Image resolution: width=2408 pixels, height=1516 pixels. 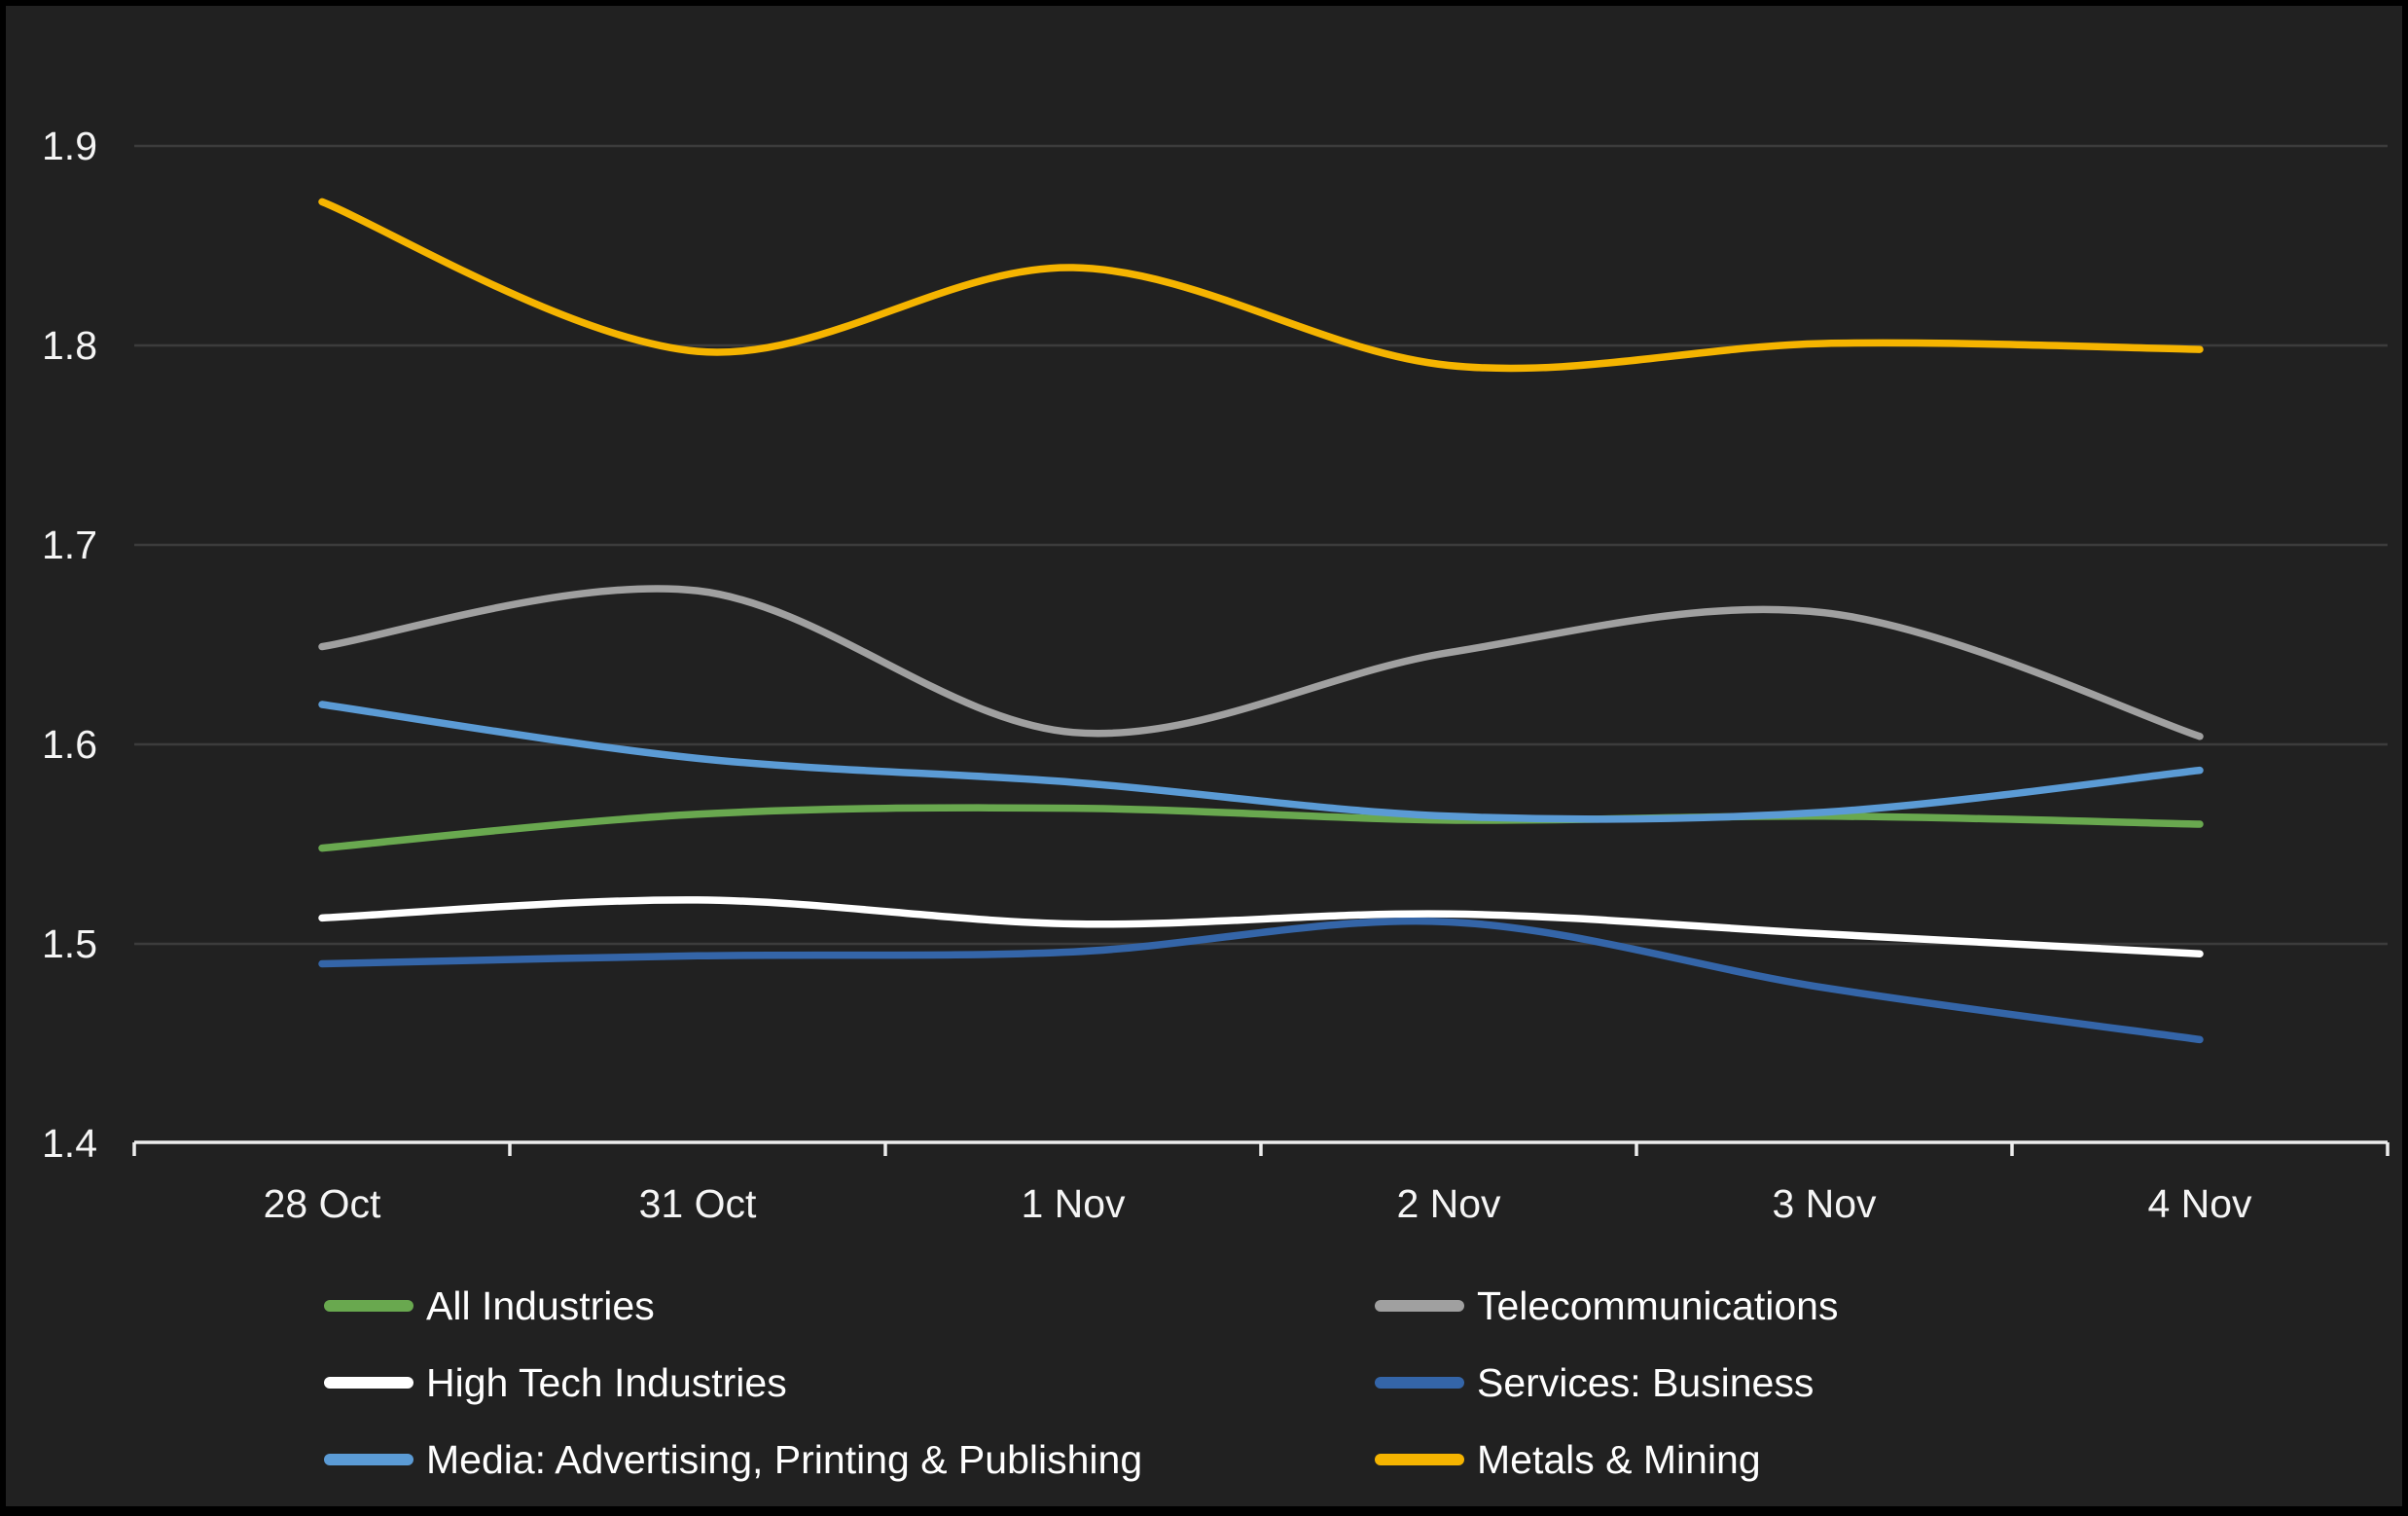 I want to click on legend-swatch-high-tech-industries, so click(x=368, y=1383).